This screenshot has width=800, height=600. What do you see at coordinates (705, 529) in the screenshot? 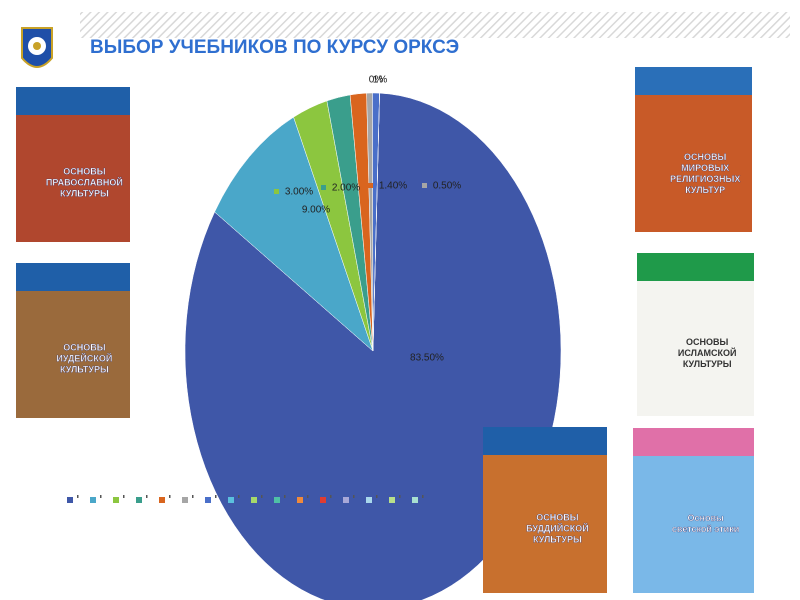
I see `book-title: светской этики` at bounding box center [705, 529].